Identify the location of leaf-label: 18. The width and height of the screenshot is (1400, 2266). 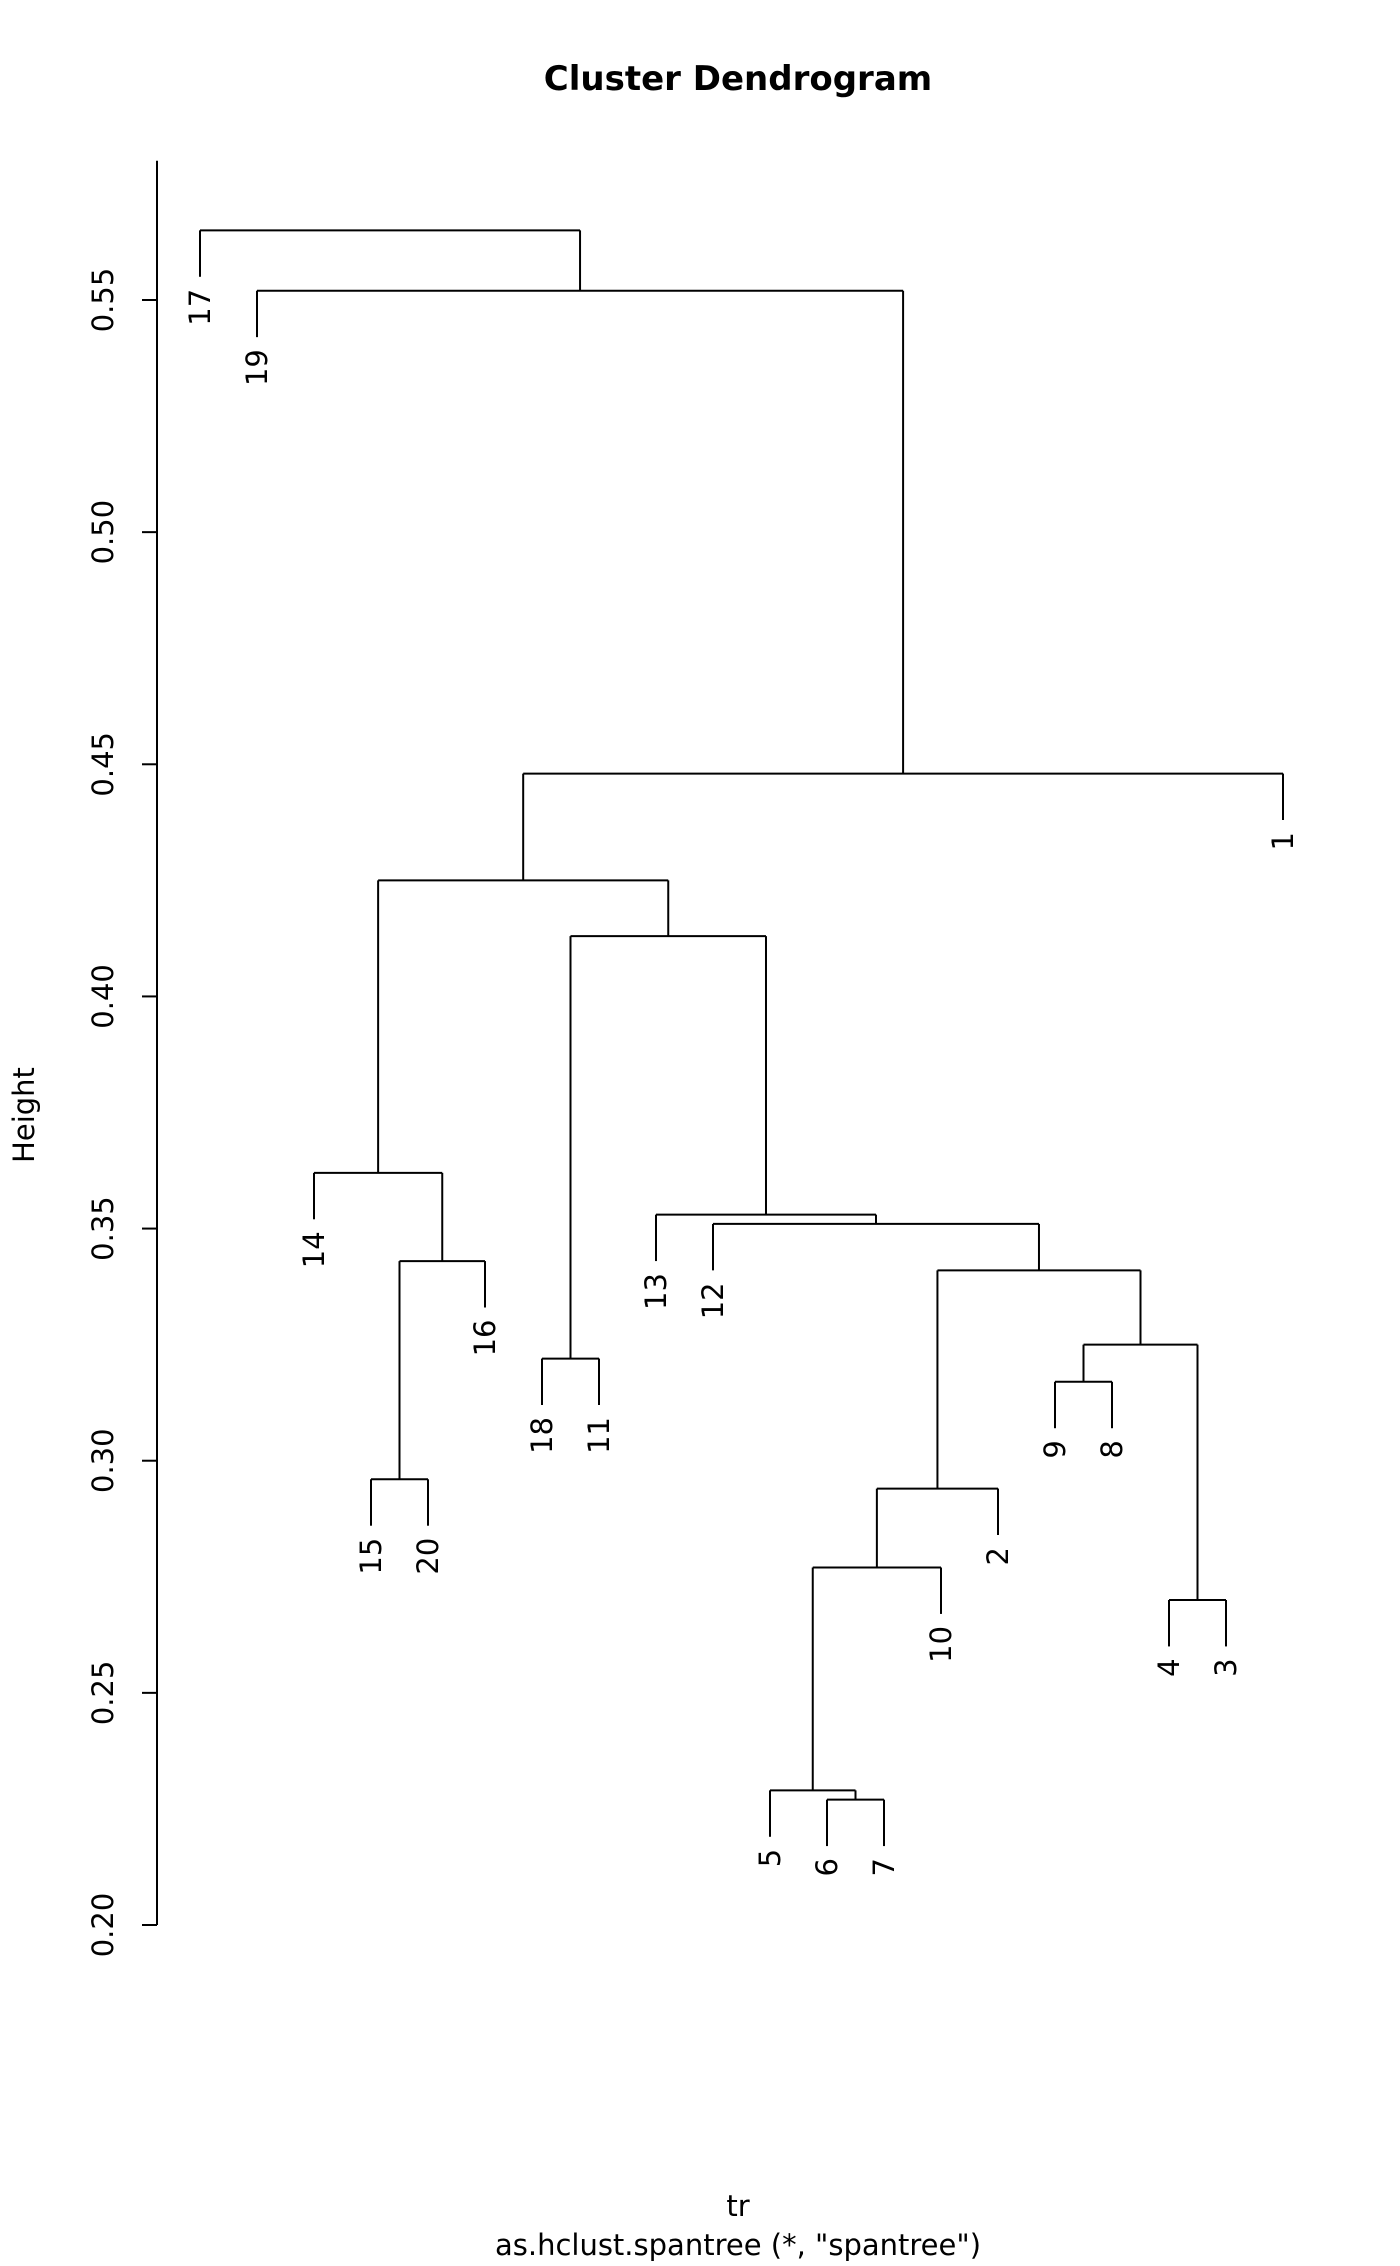
(542, 1435).